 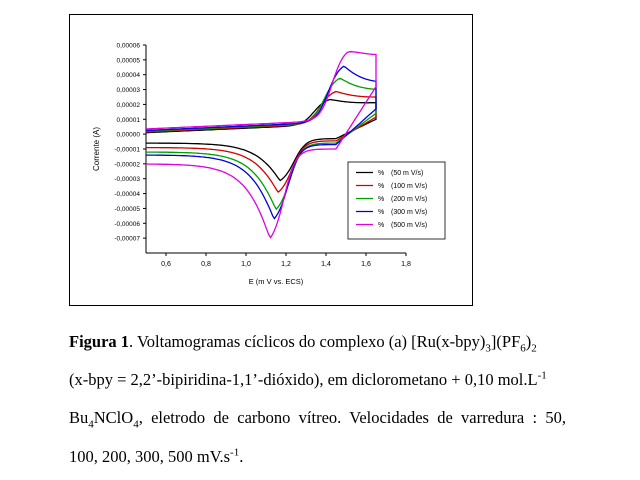 What do you see at coordinates (96, 149) in the screenshot?
I see `y-axis-label: Corrente (A)` at bounding box center [96, 149].